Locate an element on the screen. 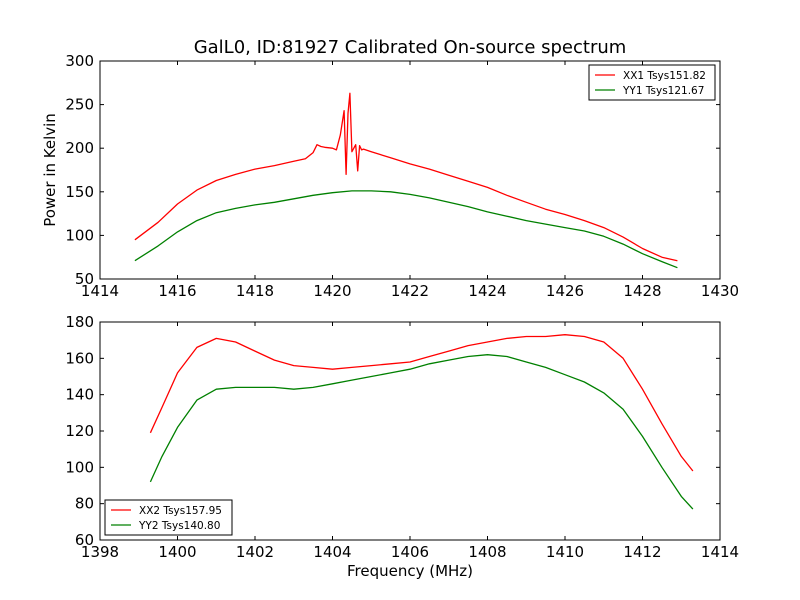  top-legend-label-1: XX1 Tsys151.82 is located at coordinates (664, 76).